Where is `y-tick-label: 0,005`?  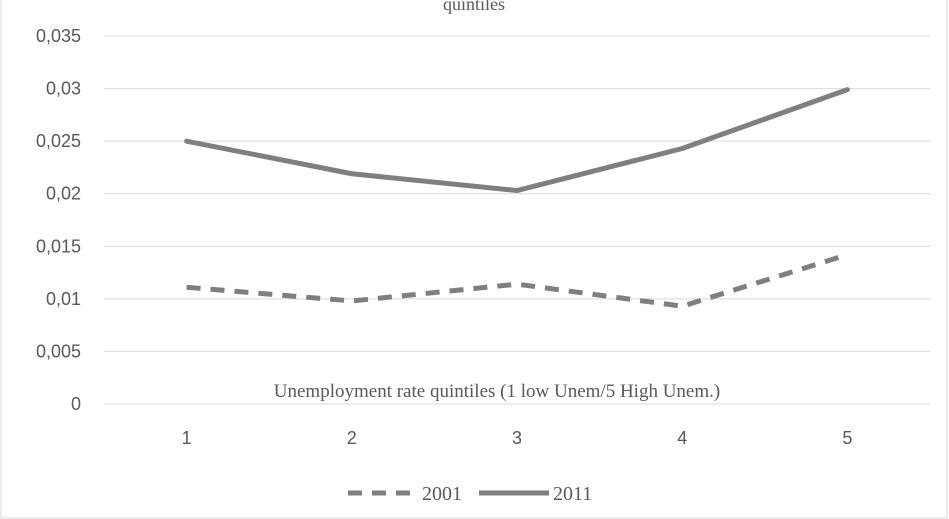 y-tick-label: 0,005 is located at coordinates (58, 351).